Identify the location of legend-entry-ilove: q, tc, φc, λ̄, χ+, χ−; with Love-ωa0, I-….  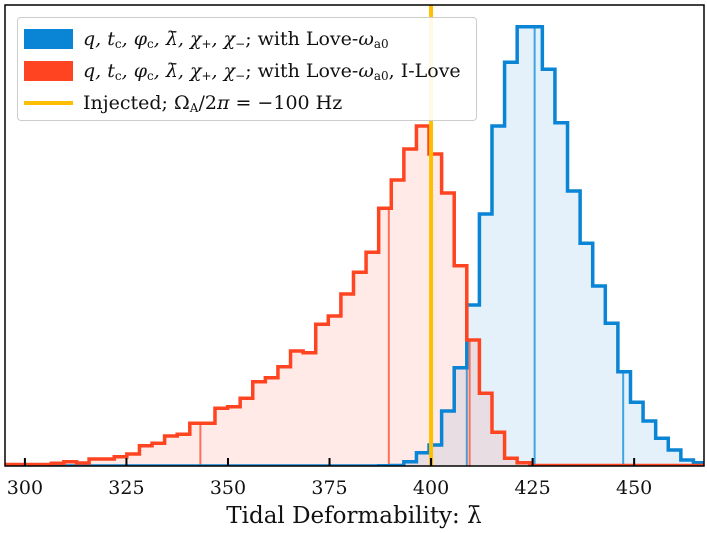
(242, 71).